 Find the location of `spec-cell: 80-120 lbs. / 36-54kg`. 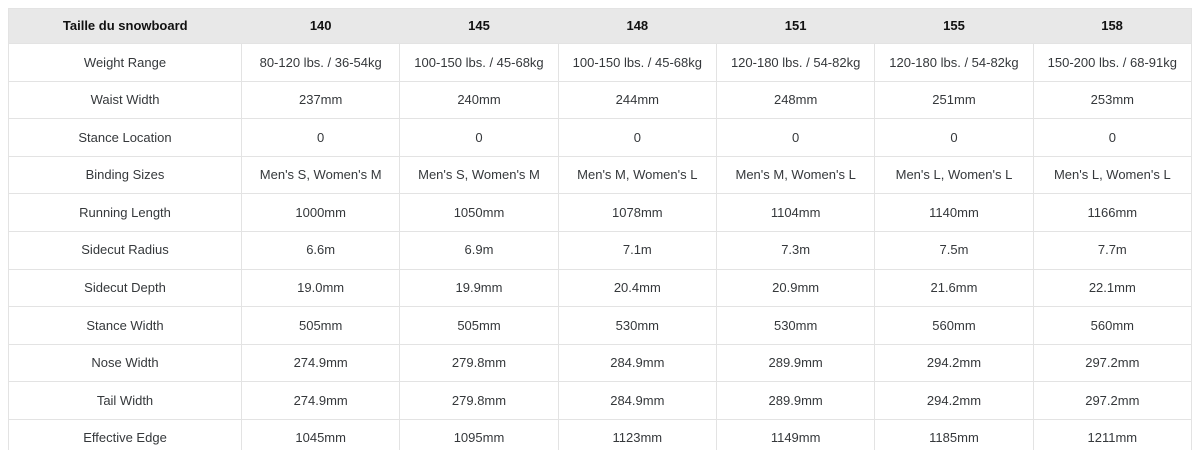

spec-cell: 80-120 lbs. / 36-54kg is located at coordinates (320, 62).